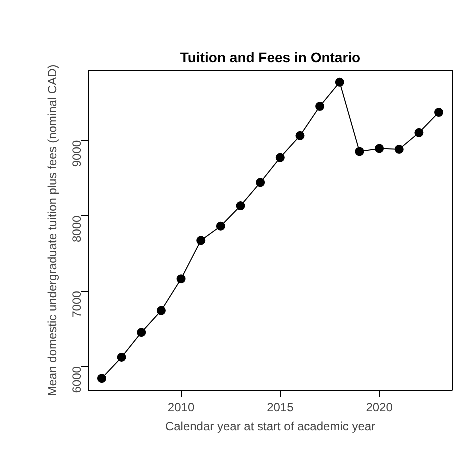  Describe the element at coordinates (77, 154) in the screenshot. I see `y-tick-label: 9000` at that location.